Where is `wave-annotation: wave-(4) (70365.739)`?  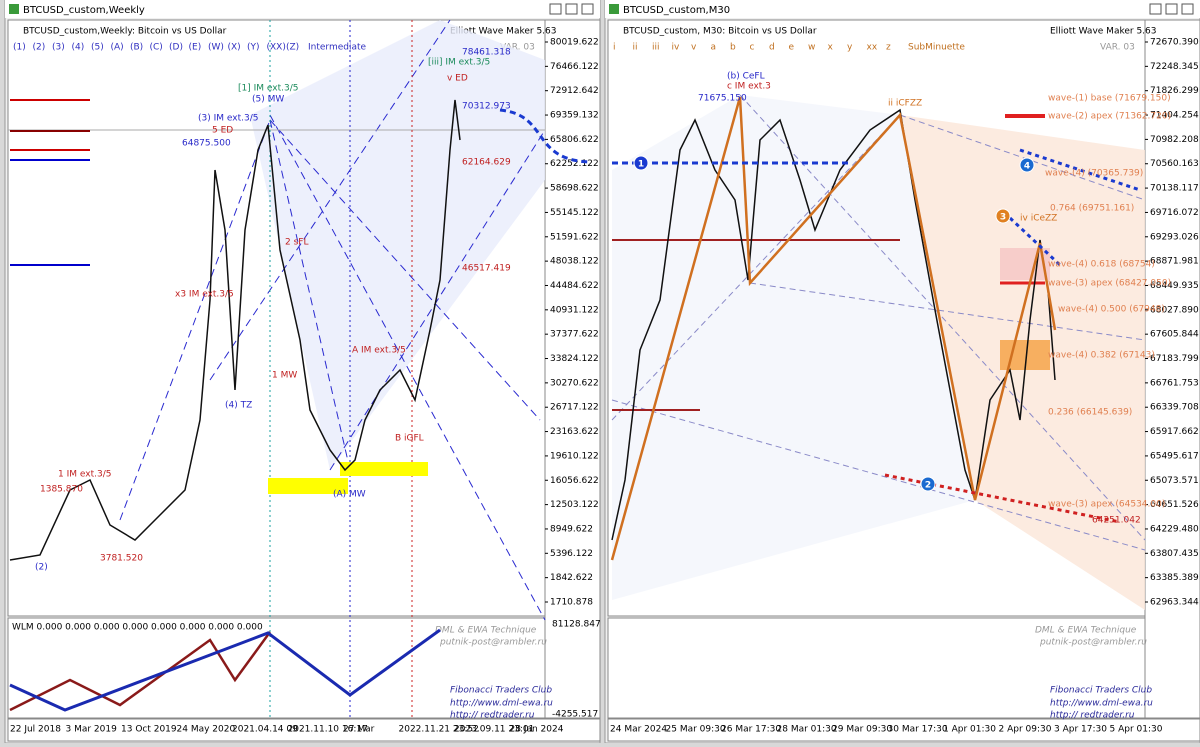 wave-annotation: wave-(4) (70365.739) is located at coordinates (1094, 174).